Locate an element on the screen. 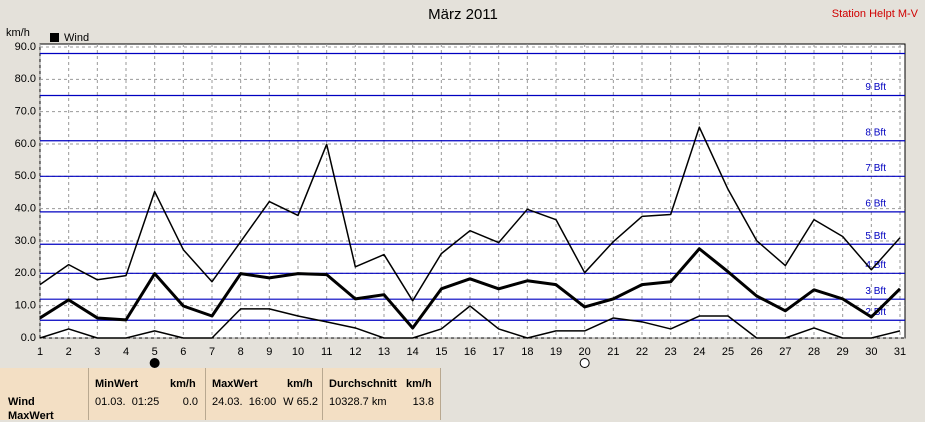 This screenshot has width=925, height=422. x-tick-label: 7 is located at coordinates (212, 352).